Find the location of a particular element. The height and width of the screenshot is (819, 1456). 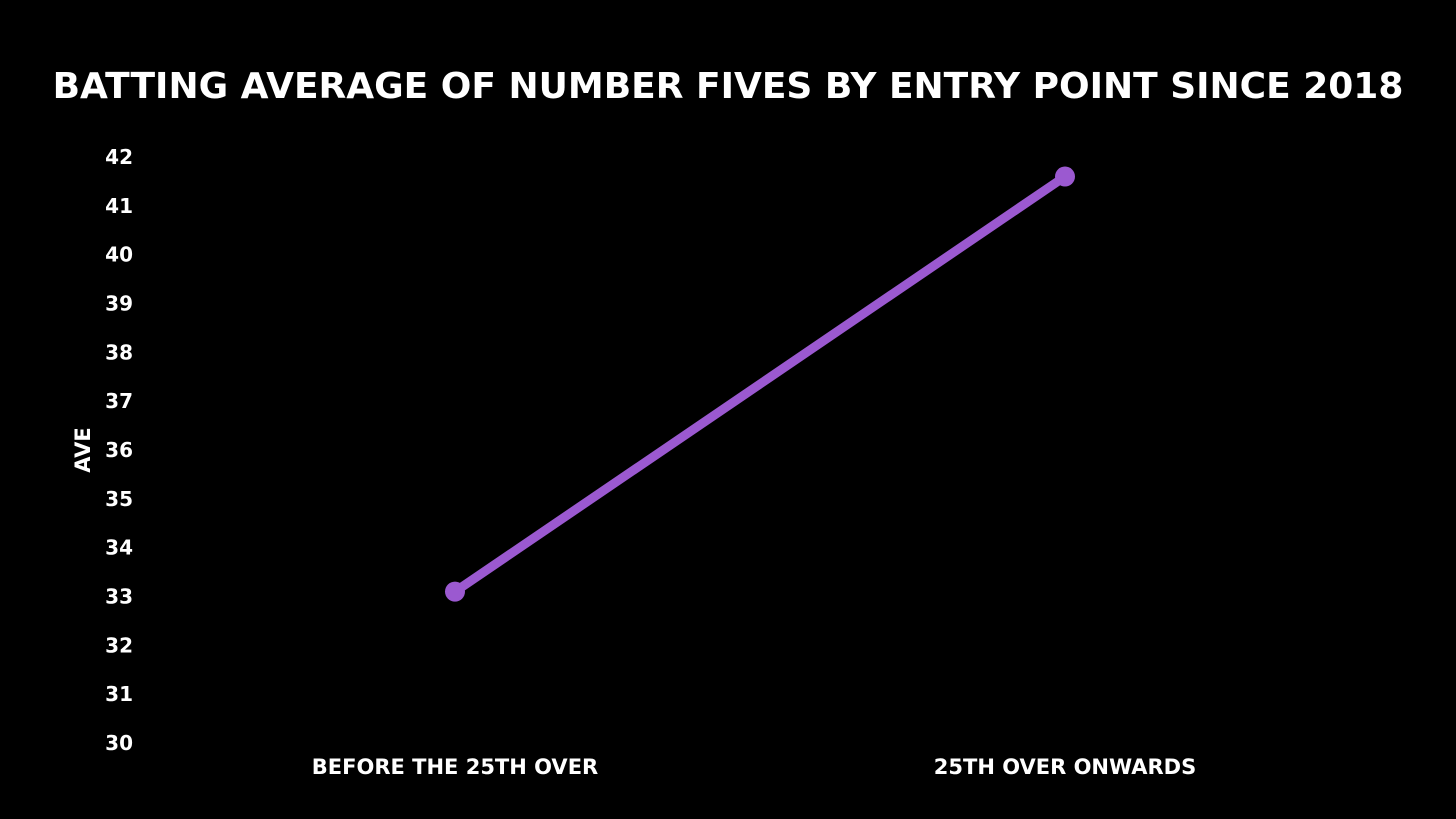

y-tick-label: 40 is located at coordinates (119, 255).